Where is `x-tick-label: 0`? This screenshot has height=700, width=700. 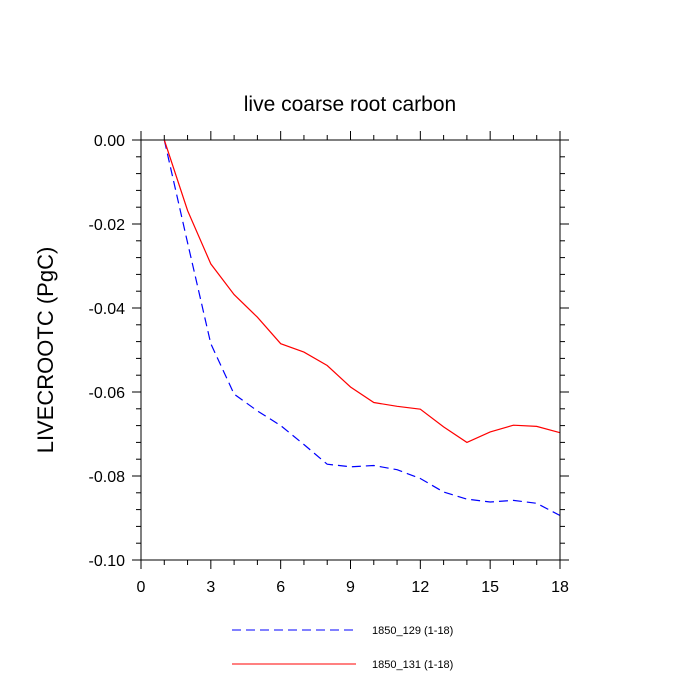
x-tick-label: 0 is located at coordinates (141, 587).